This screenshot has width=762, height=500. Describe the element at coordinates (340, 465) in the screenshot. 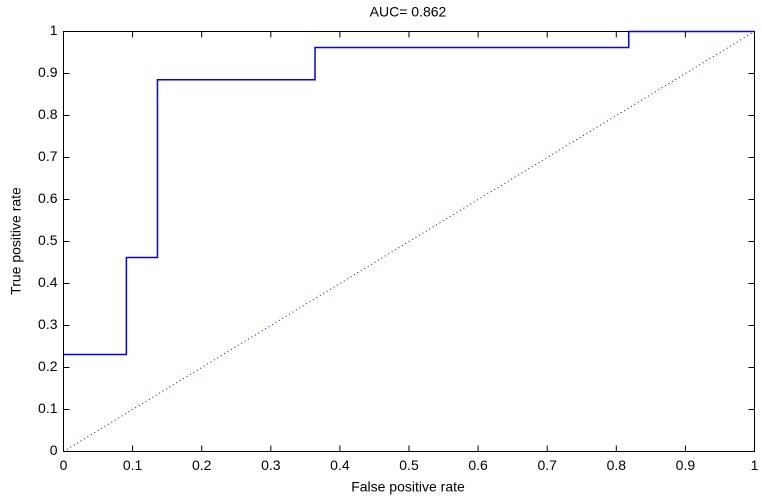

I see `x-tick-label: 0.4` at that location.